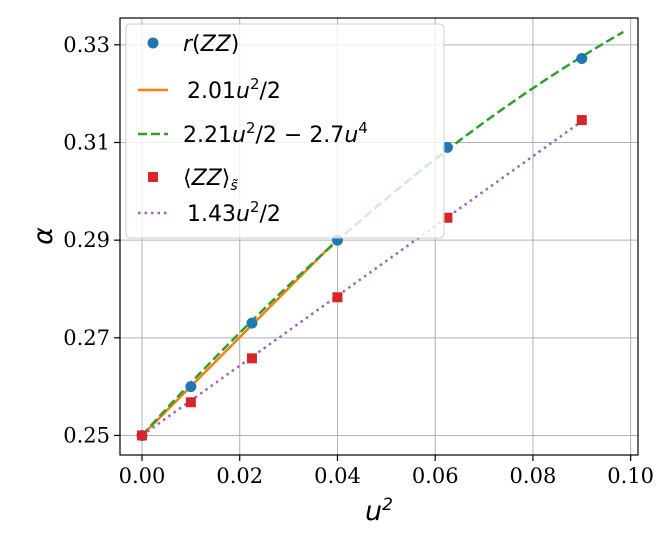 This screenshot has width=664, height=554. What do you see at coordinates (630, 476) in the screenshot?
I see `x-tick-label: 0.10` at bounding box center [630, 476].